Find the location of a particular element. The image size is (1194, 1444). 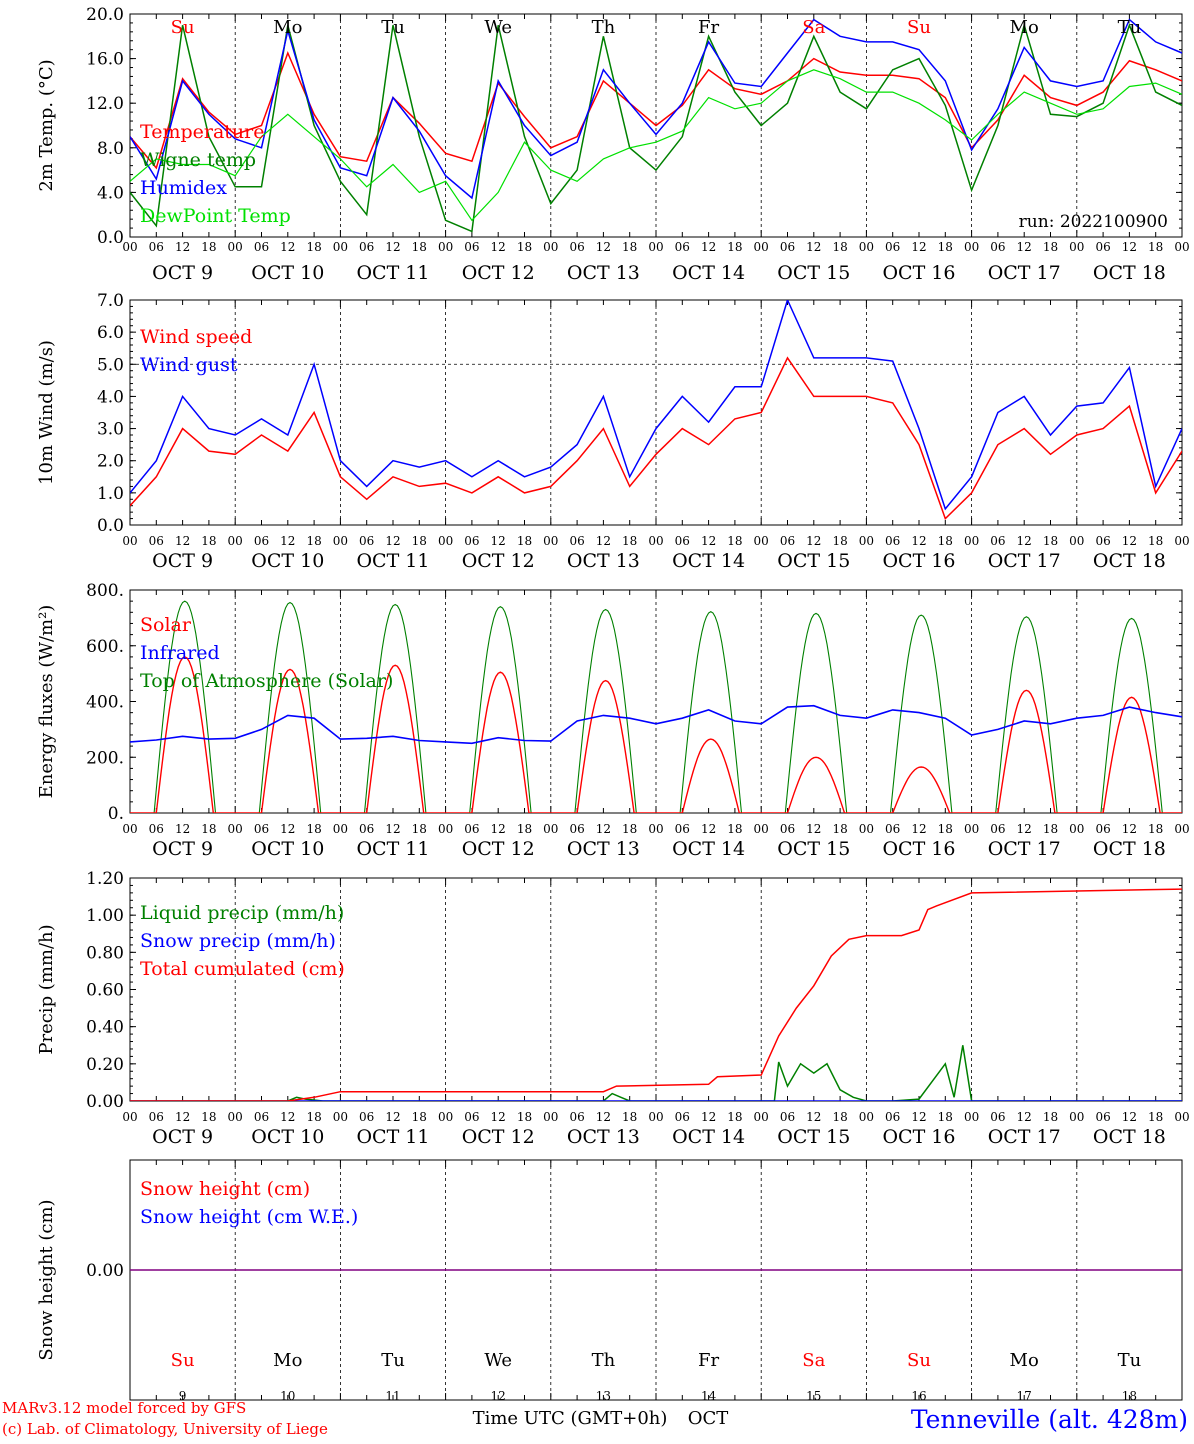

y-tick-label: 800. is located at coordinates (105, 591).